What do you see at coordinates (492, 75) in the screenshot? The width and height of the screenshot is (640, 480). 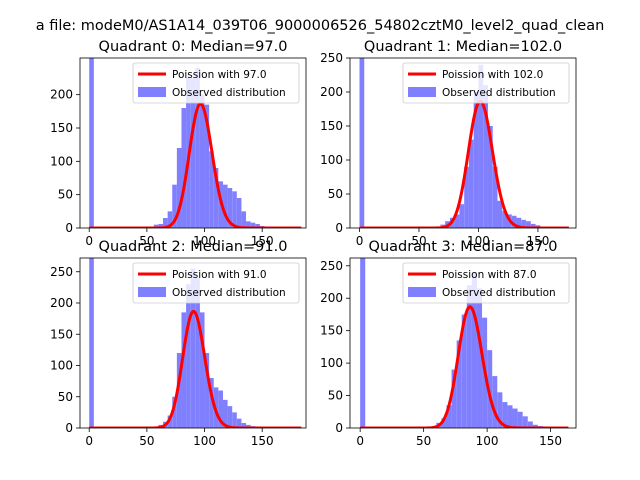 I see `legend-label-poisson: Poission with 102.0` at bounding box center [492, 75].